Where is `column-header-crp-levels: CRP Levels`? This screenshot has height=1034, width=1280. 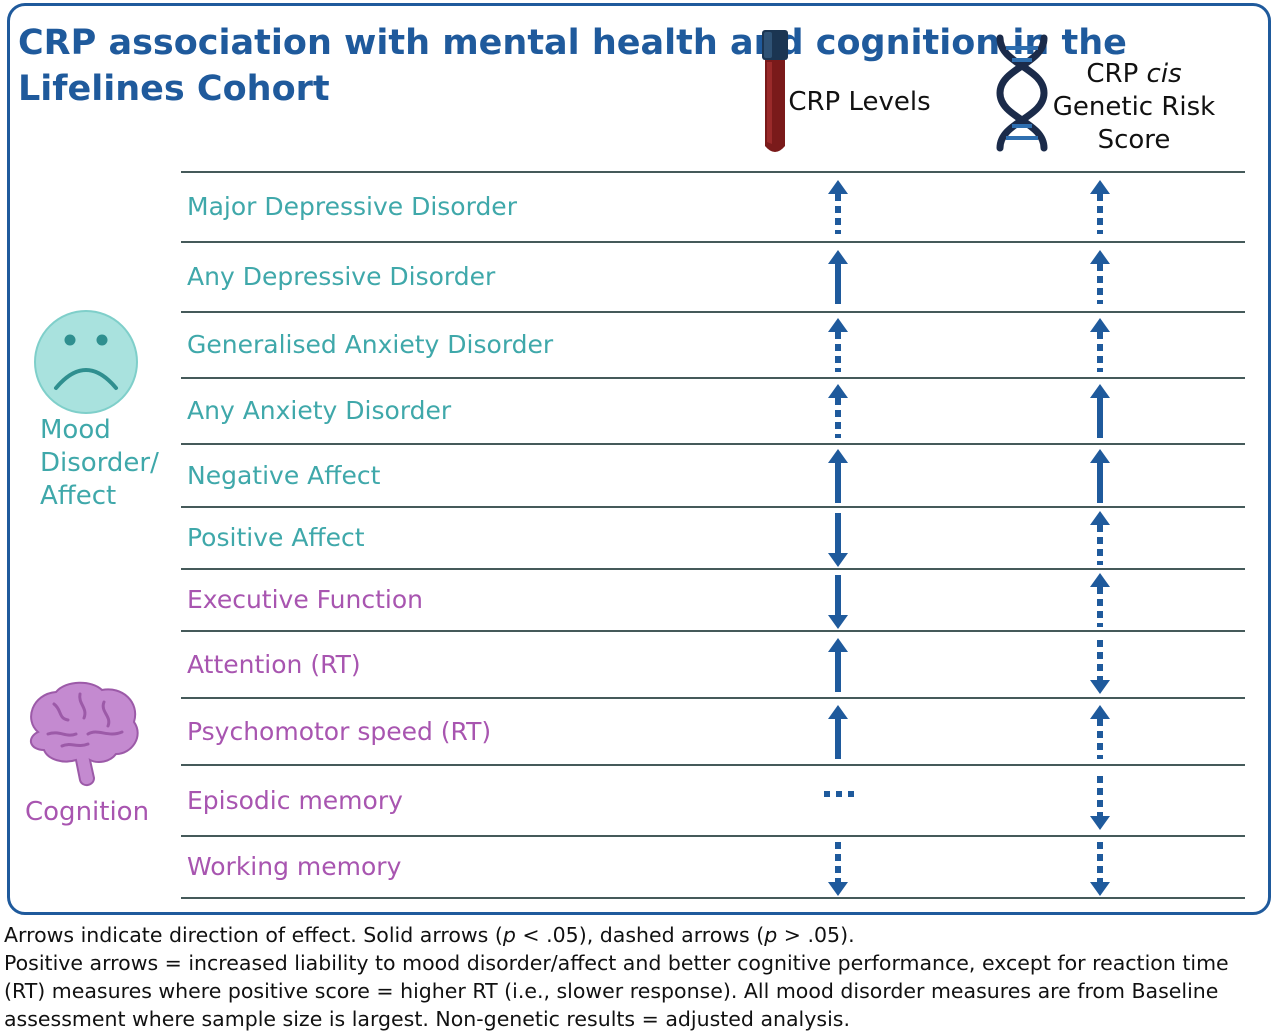
column-header-crp-levels: CRP Levels is located at coordinates (859, 102).